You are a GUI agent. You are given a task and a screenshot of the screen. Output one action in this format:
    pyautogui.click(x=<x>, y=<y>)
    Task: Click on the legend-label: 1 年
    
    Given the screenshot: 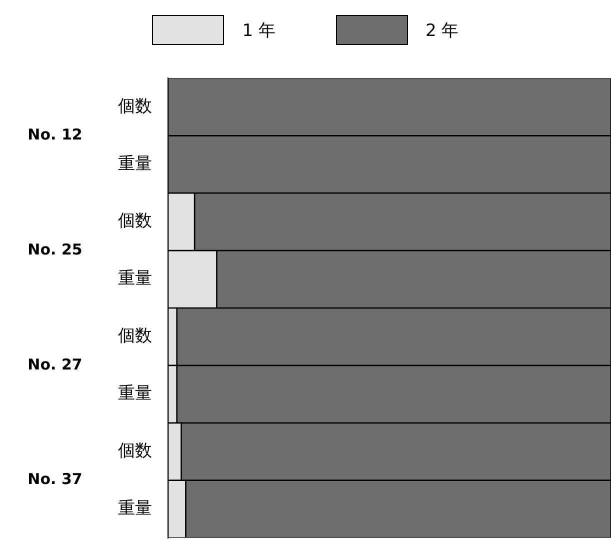 What is the action you would take?
    pyautogui.click(x=259, y=31)
    